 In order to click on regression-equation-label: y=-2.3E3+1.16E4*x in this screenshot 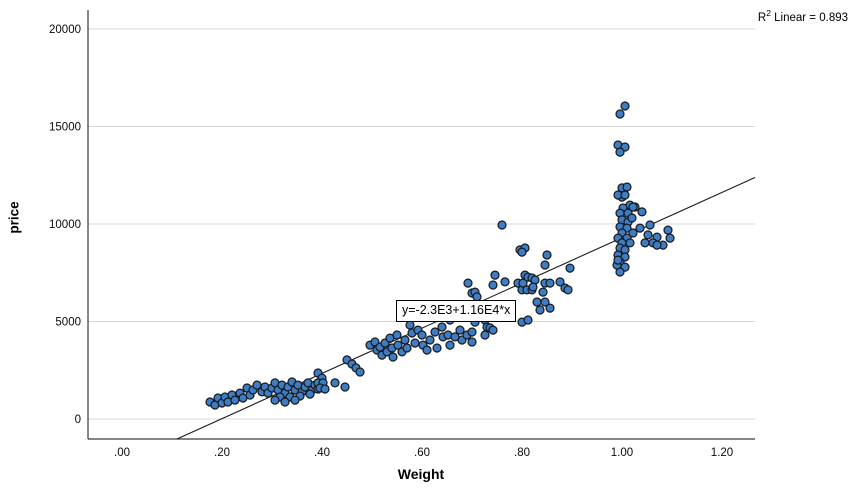, I will do `click(456, 311)`.